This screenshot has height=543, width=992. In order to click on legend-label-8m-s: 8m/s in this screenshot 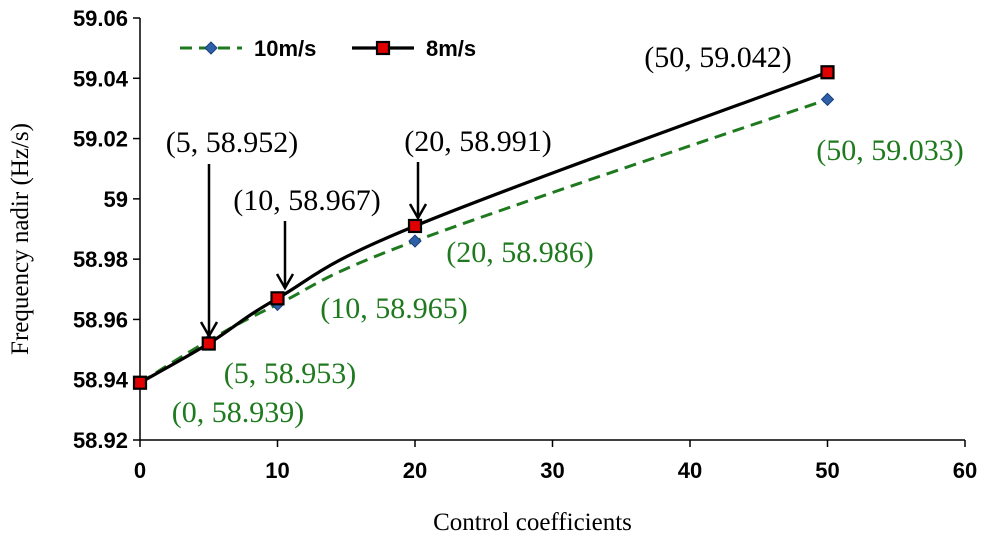, I will do `click(451, 48)`.